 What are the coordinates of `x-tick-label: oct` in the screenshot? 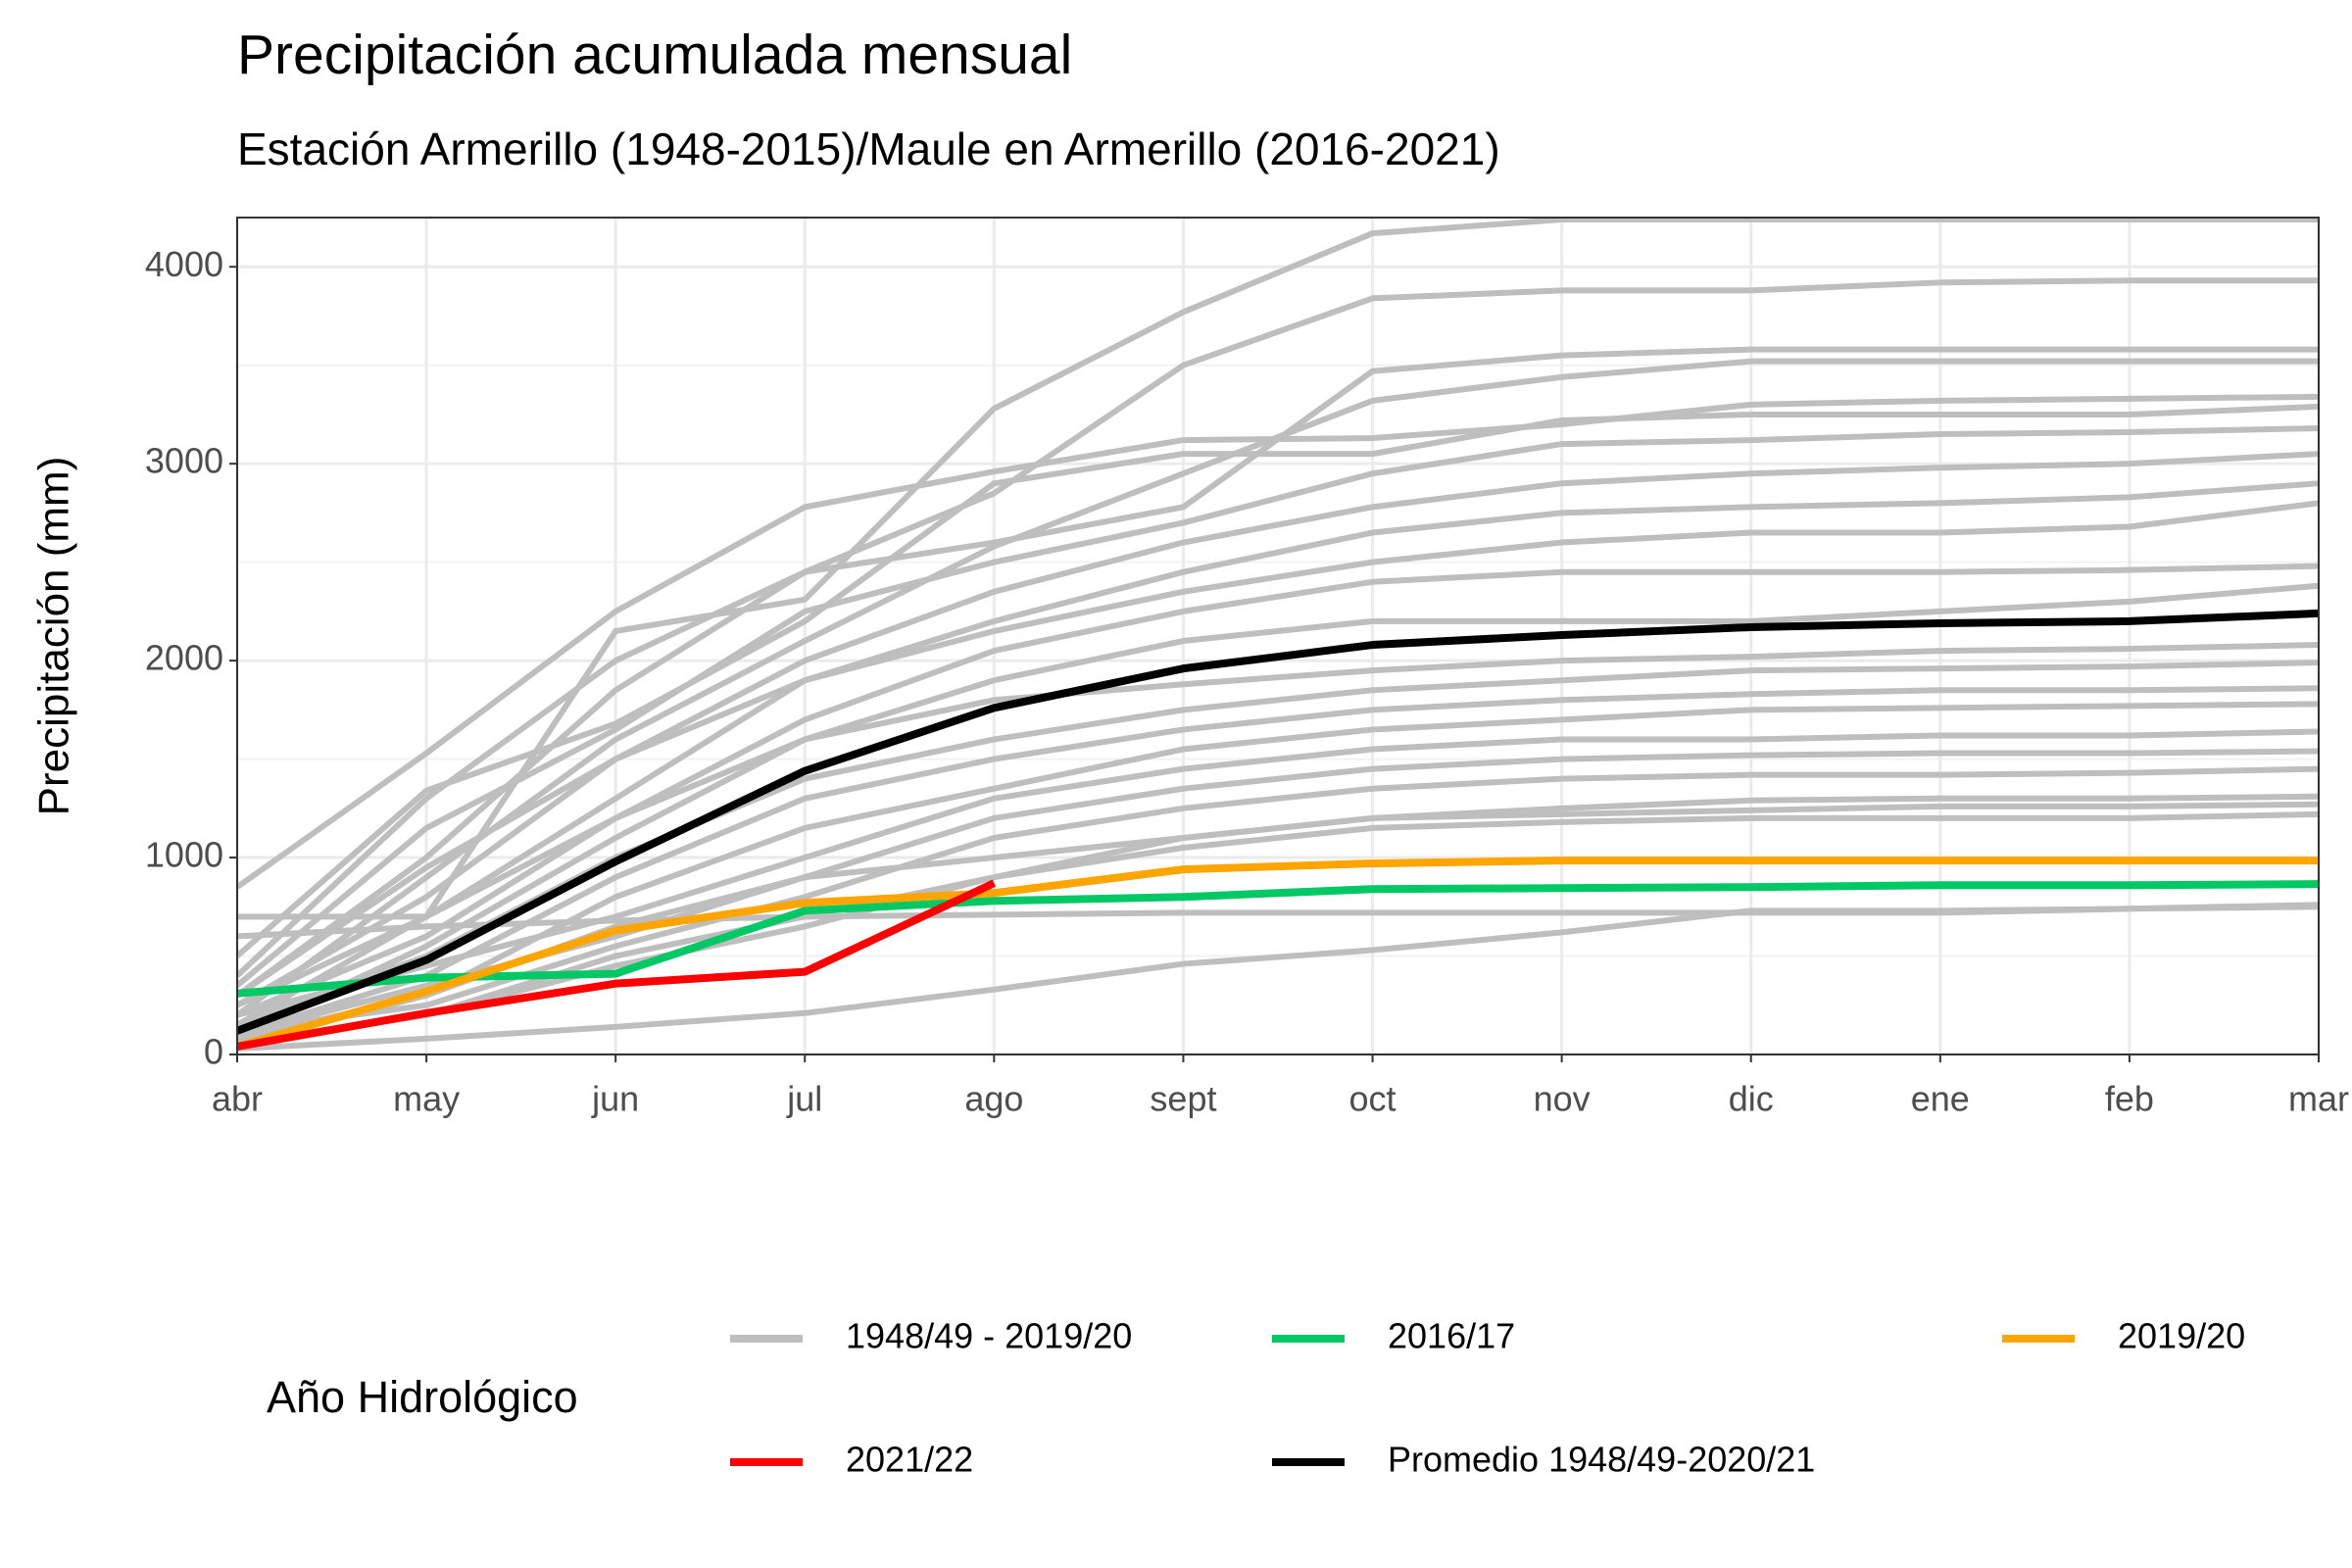 It's located at (1372, 1099).